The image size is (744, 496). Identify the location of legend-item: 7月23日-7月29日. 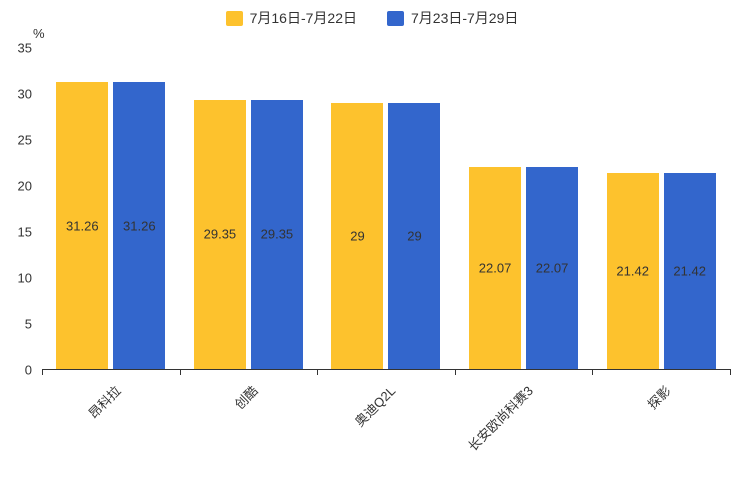
(452, 18).